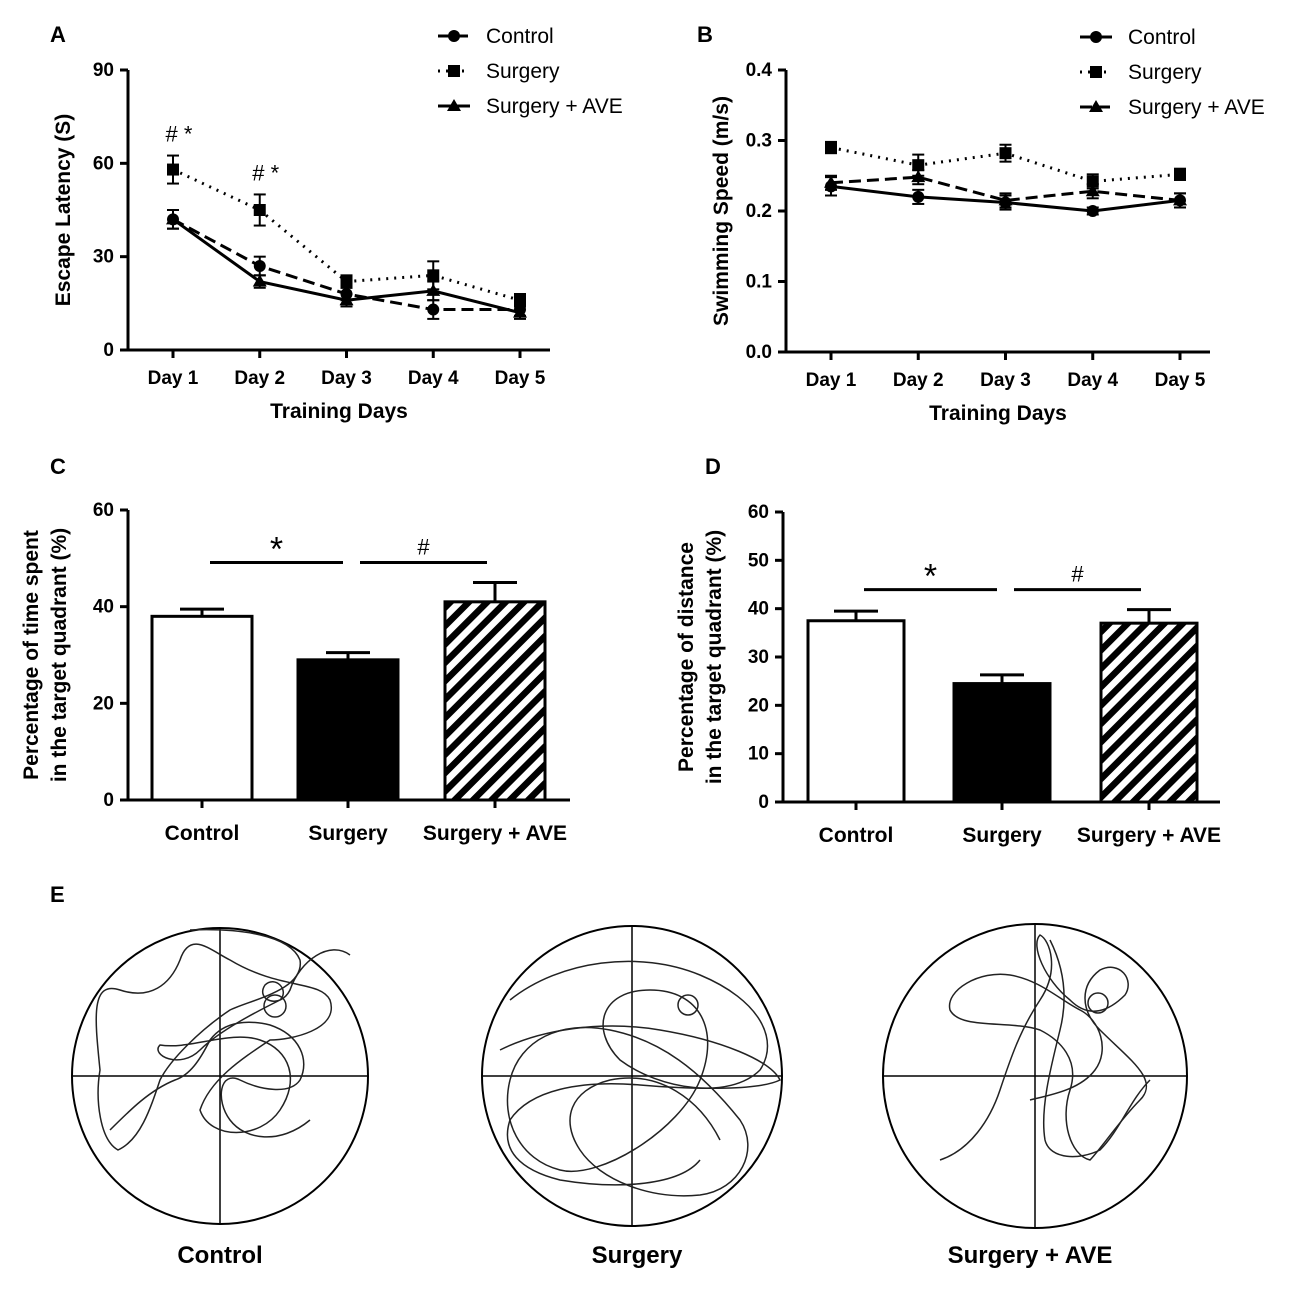  Describe the element at coordinates (63, 210) in the screenshot. I see `y-axis-title: Escape Latency (S)` at that location.